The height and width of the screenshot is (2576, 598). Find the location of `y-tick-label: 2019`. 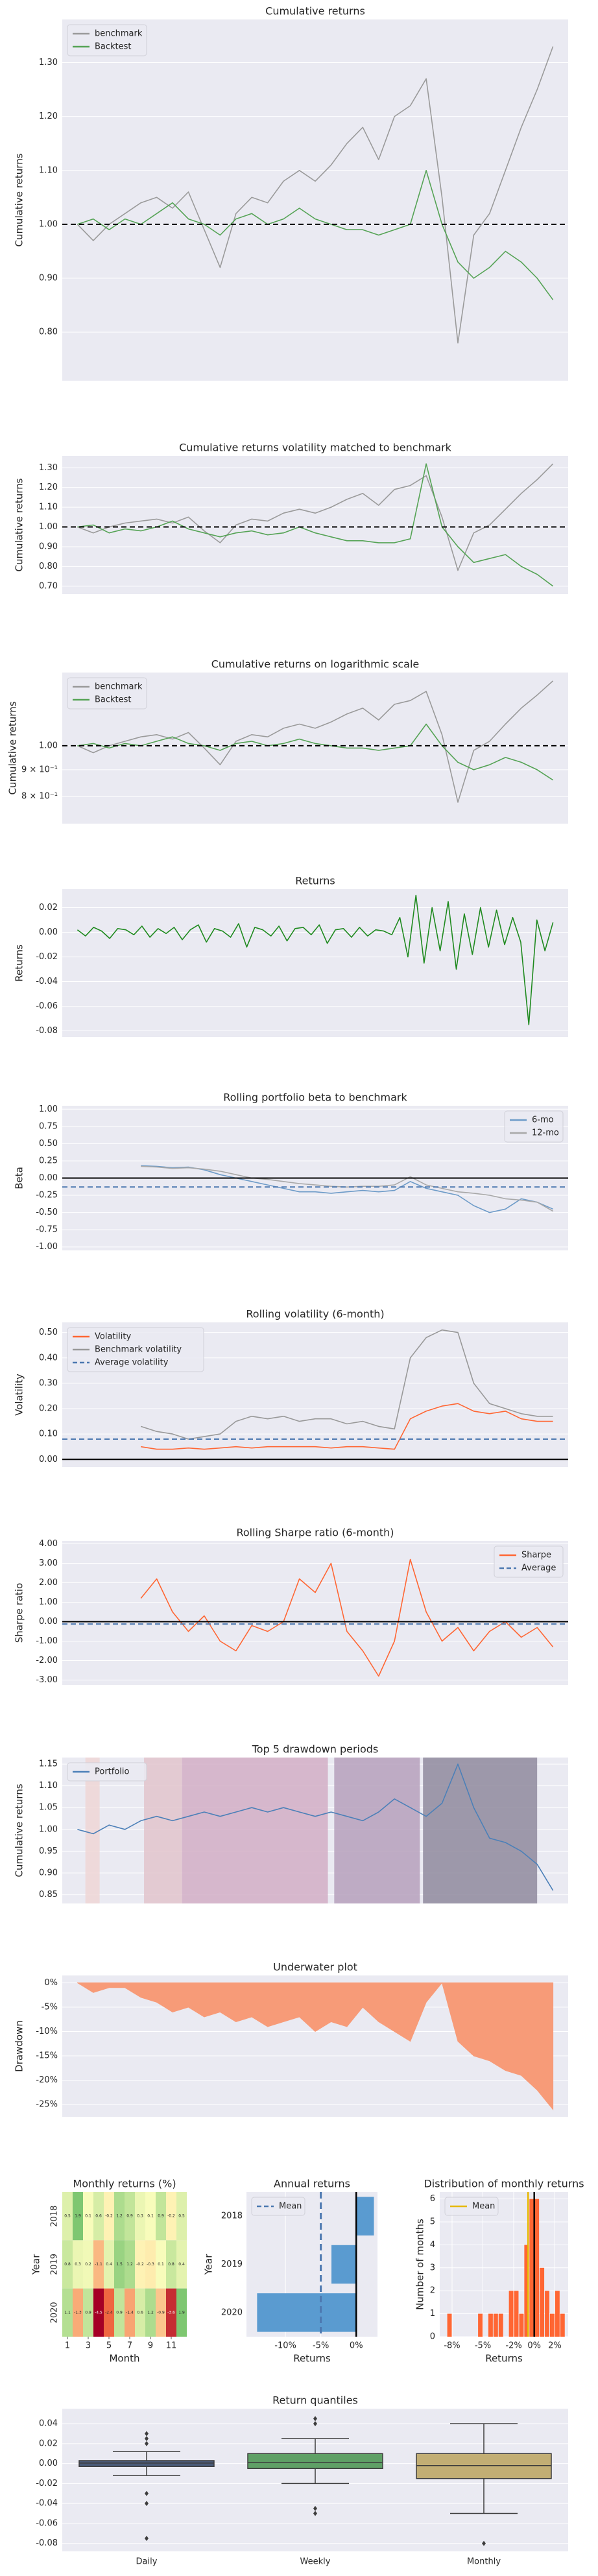

y-tick-label: 2019 is located at coordinates (55, 2264).